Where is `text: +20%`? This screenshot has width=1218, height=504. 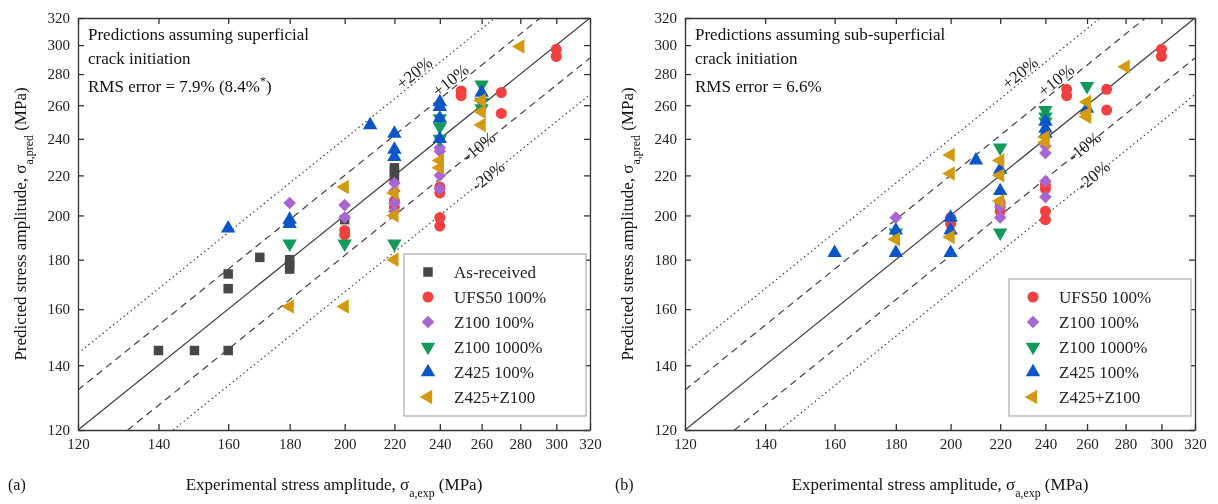
text: +20% is located at coordinates (1020, 73).